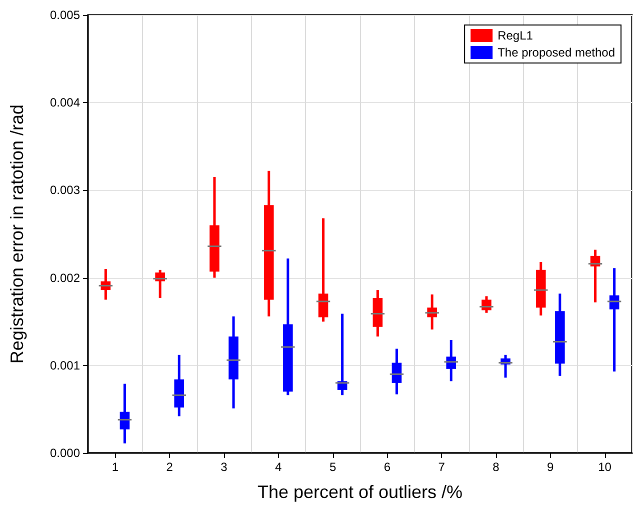 Image resolution: width=633 pixels, height=510 pixels. Describe the element at coordinates (65, 453) in the screenshot. I see `y-tick-label: 0.000` at that location.